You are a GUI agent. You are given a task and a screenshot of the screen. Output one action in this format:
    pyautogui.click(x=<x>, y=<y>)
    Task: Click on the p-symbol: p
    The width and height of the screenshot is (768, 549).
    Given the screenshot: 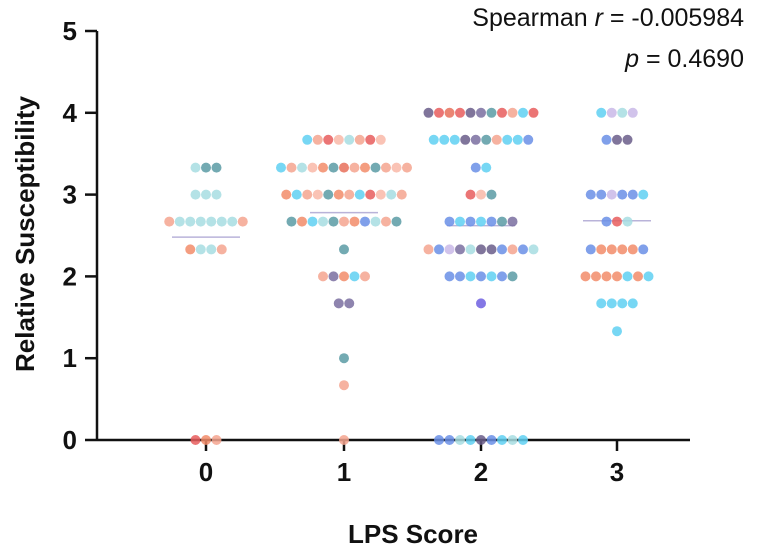 What is the action you would take?
    pyautogui.click(x=631, y=59)
    